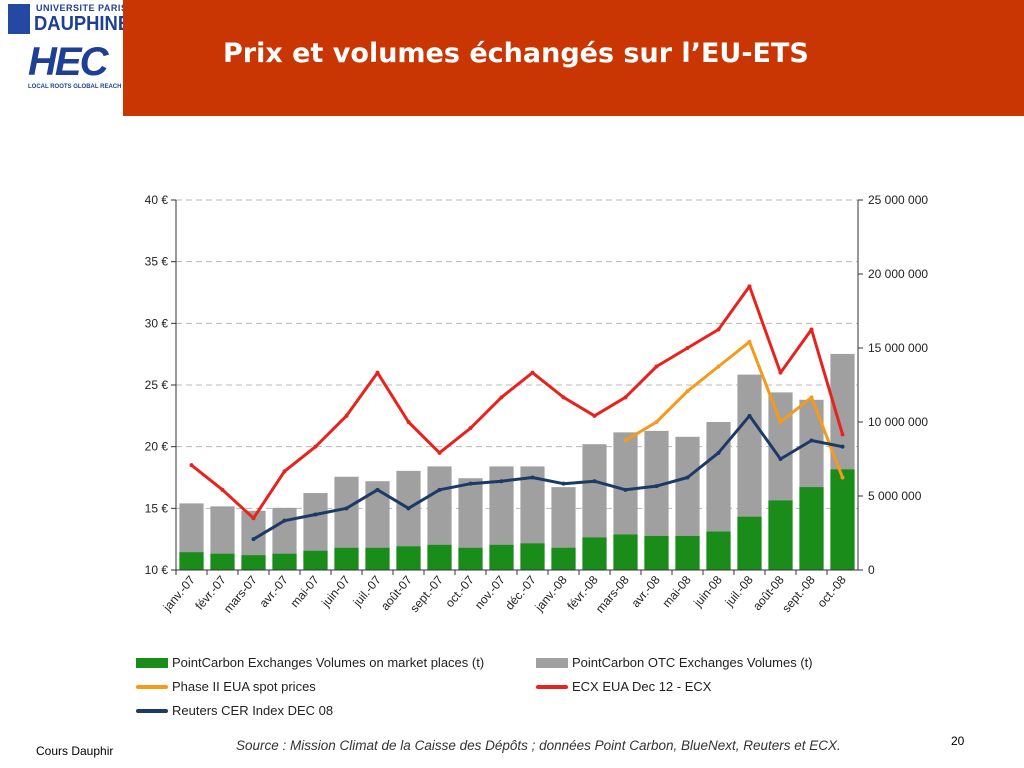  I want to click on x-tick-label: juin-08, so click(707, 592).